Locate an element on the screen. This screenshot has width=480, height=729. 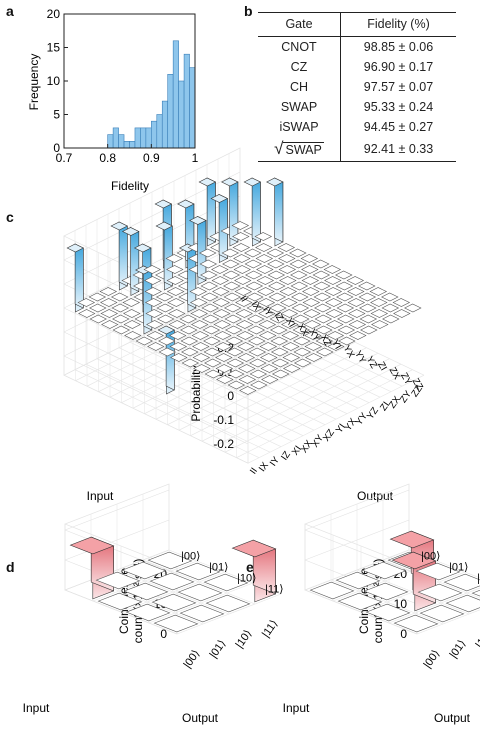
y-tick-label: 0 is located at coordinates (56, 148).